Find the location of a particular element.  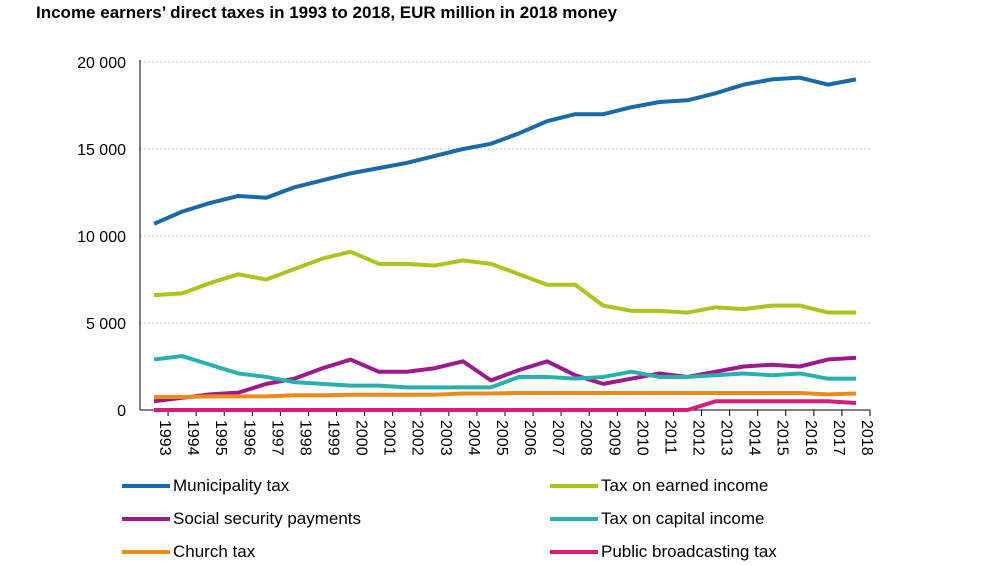

y-tick-label: 15 000 is located at coordinates (101, 150).